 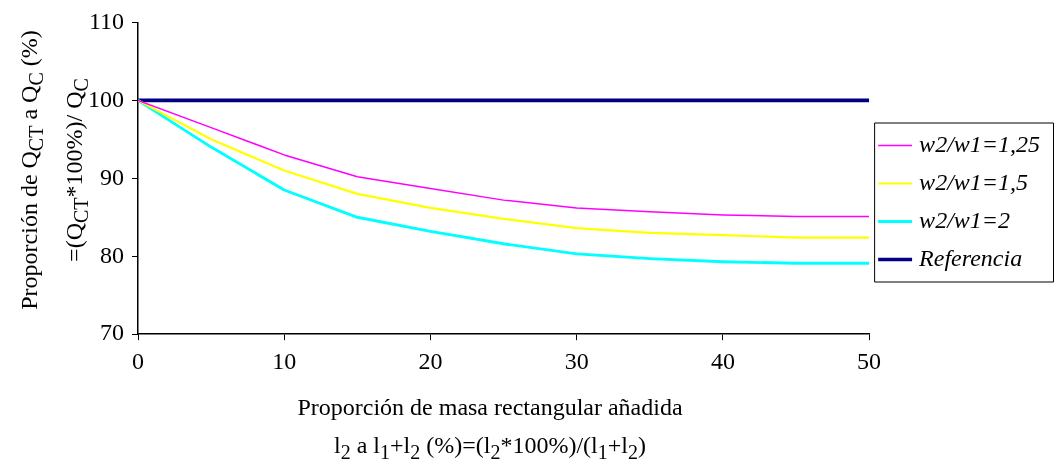 What do you see at coordinates (970, 257) in the screenshot?
I see `legend-label: Referencia` at bounding box center [970, 257].